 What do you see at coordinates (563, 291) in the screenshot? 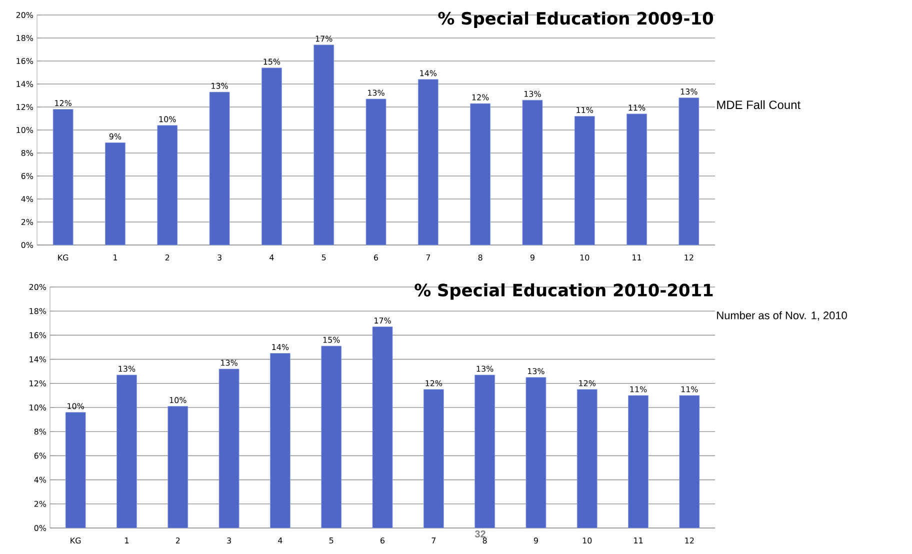
I see `chart-title: % Special Education 2010-2011` at bounding box center [563, 291].